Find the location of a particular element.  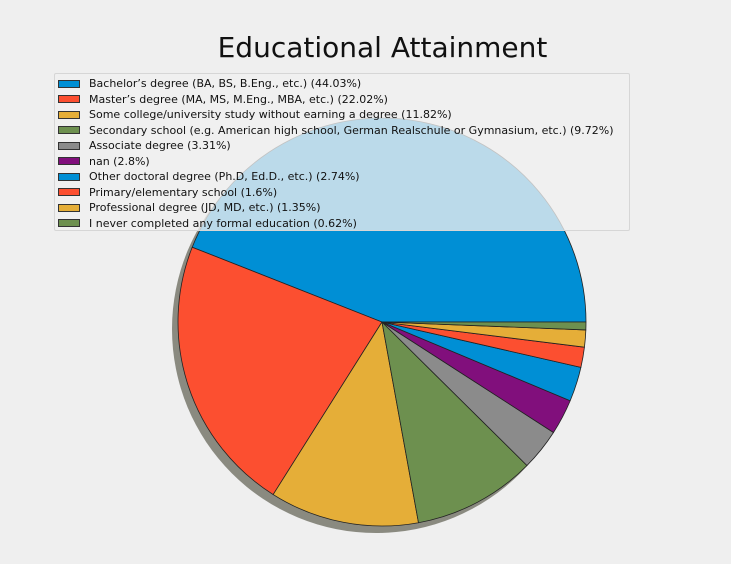

legend-item: nan (2.8%) is located at coordinates (104, 161).